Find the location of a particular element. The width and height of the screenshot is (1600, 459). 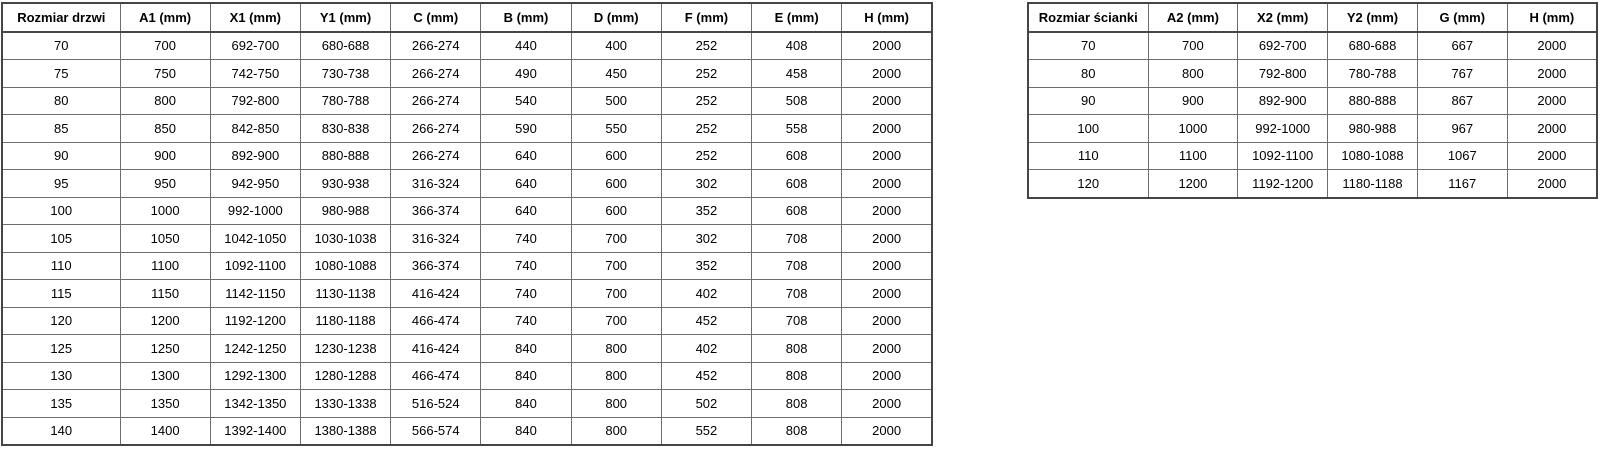

table-cell: 740 is located at coordinates (526, 238).